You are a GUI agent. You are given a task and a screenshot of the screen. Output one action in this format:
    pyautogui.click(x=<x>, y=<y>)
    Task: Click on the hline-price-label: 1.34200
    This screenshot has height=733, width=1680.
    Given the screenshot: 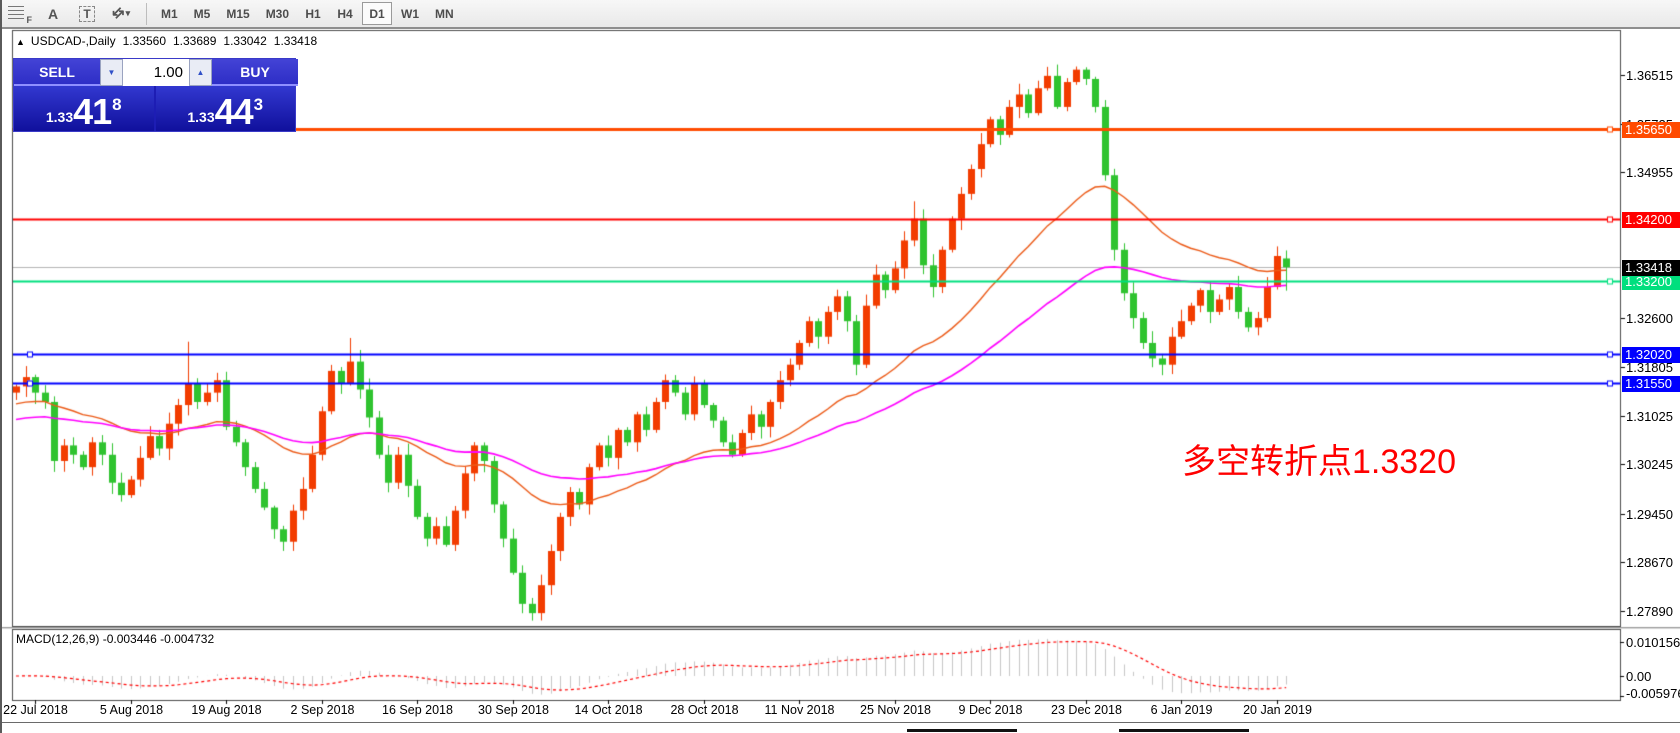 What is the action you would take?
    pyautogui.click(x=1651, y=219)
    